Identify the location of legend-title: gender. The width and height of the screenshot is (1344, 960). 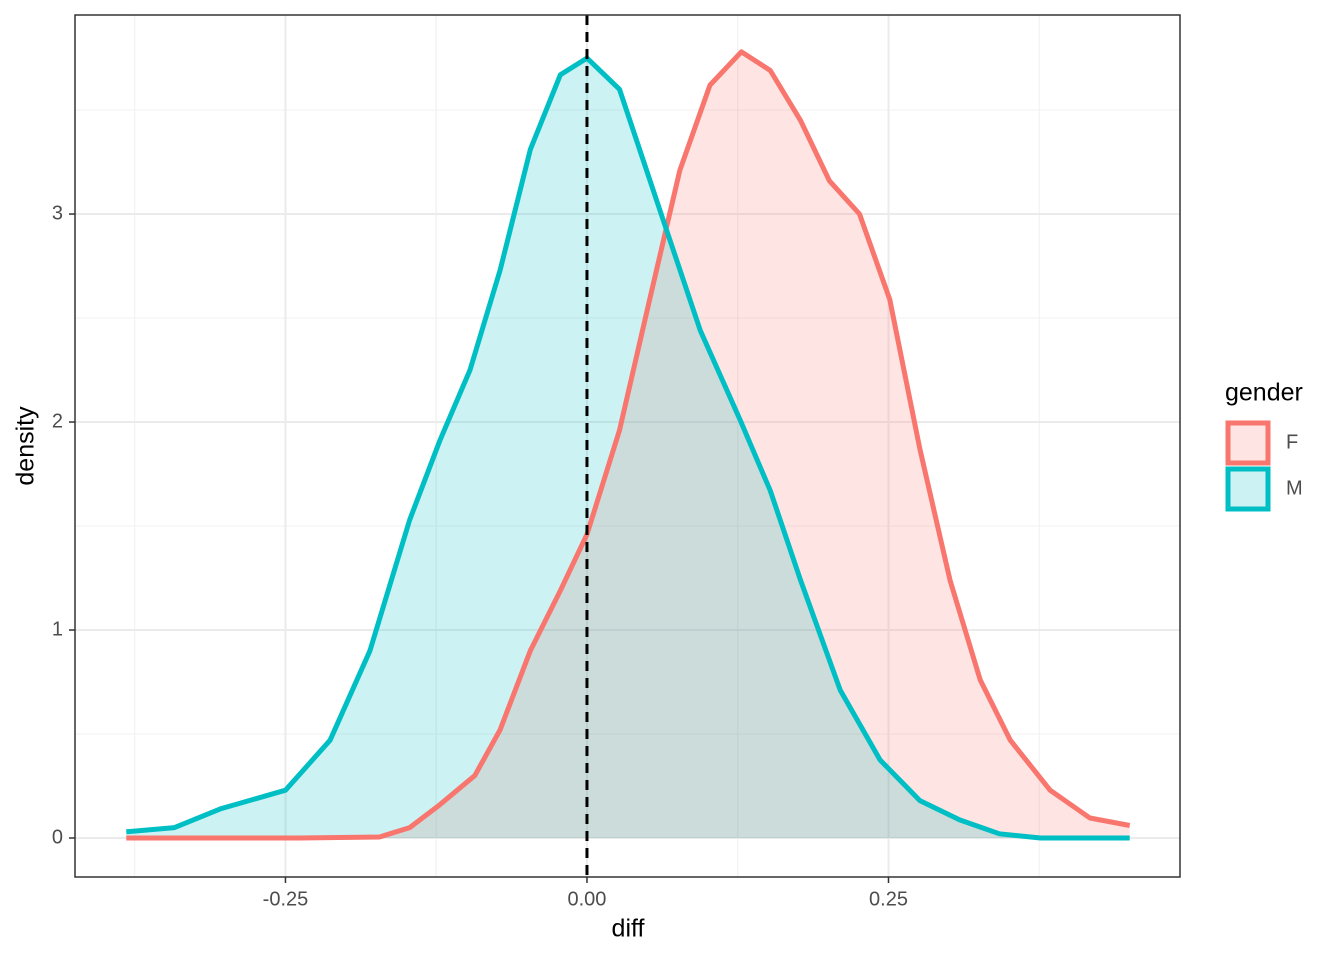
(1264, 393).